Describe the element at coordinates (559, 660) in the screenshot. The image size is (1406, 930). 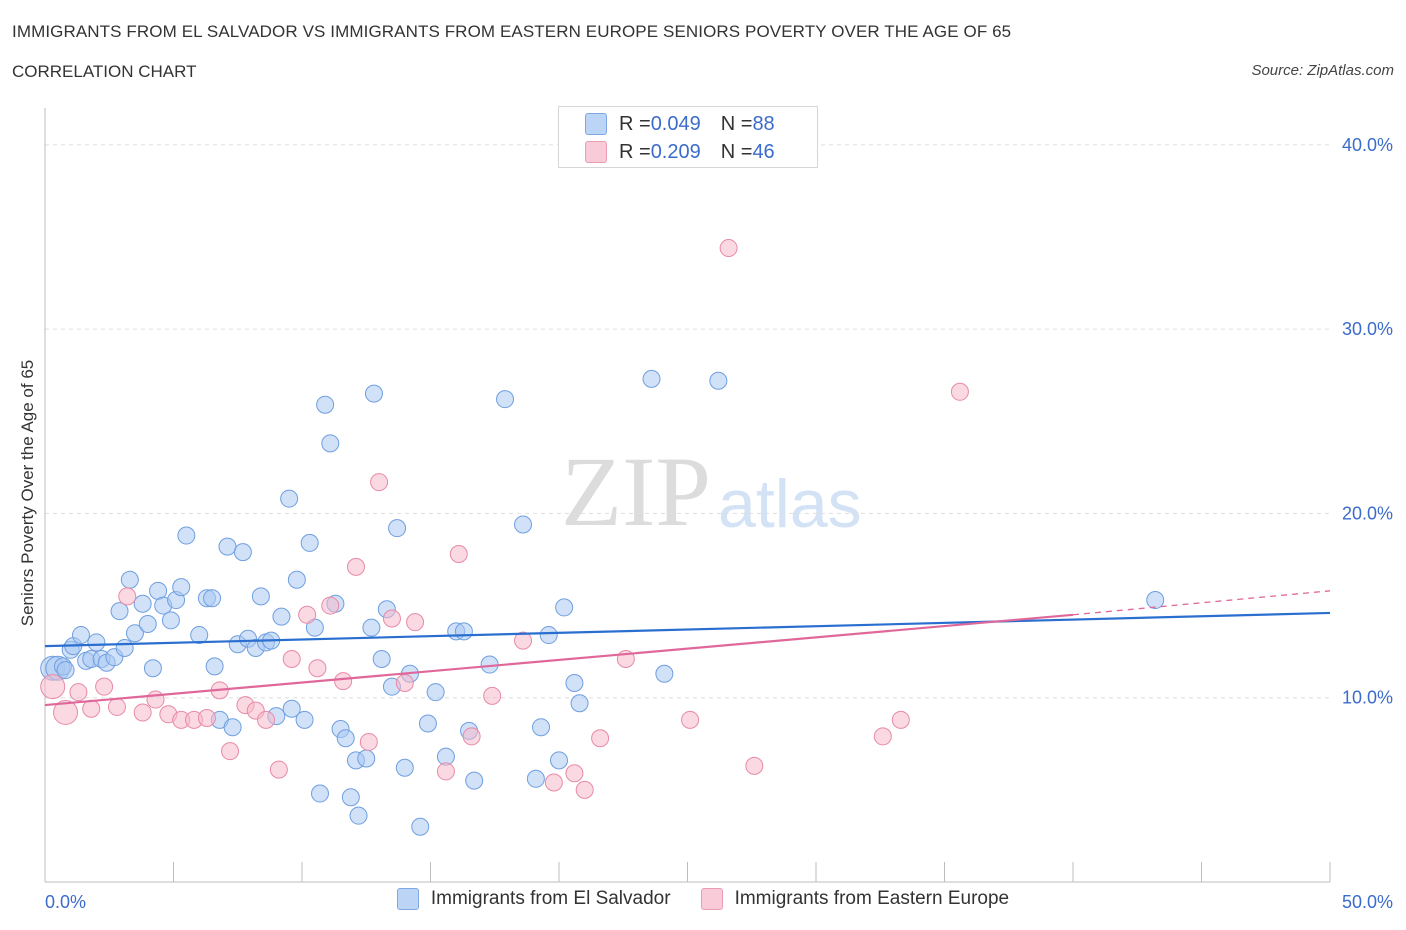
I see `trend-line-eastern-europe` at that location.